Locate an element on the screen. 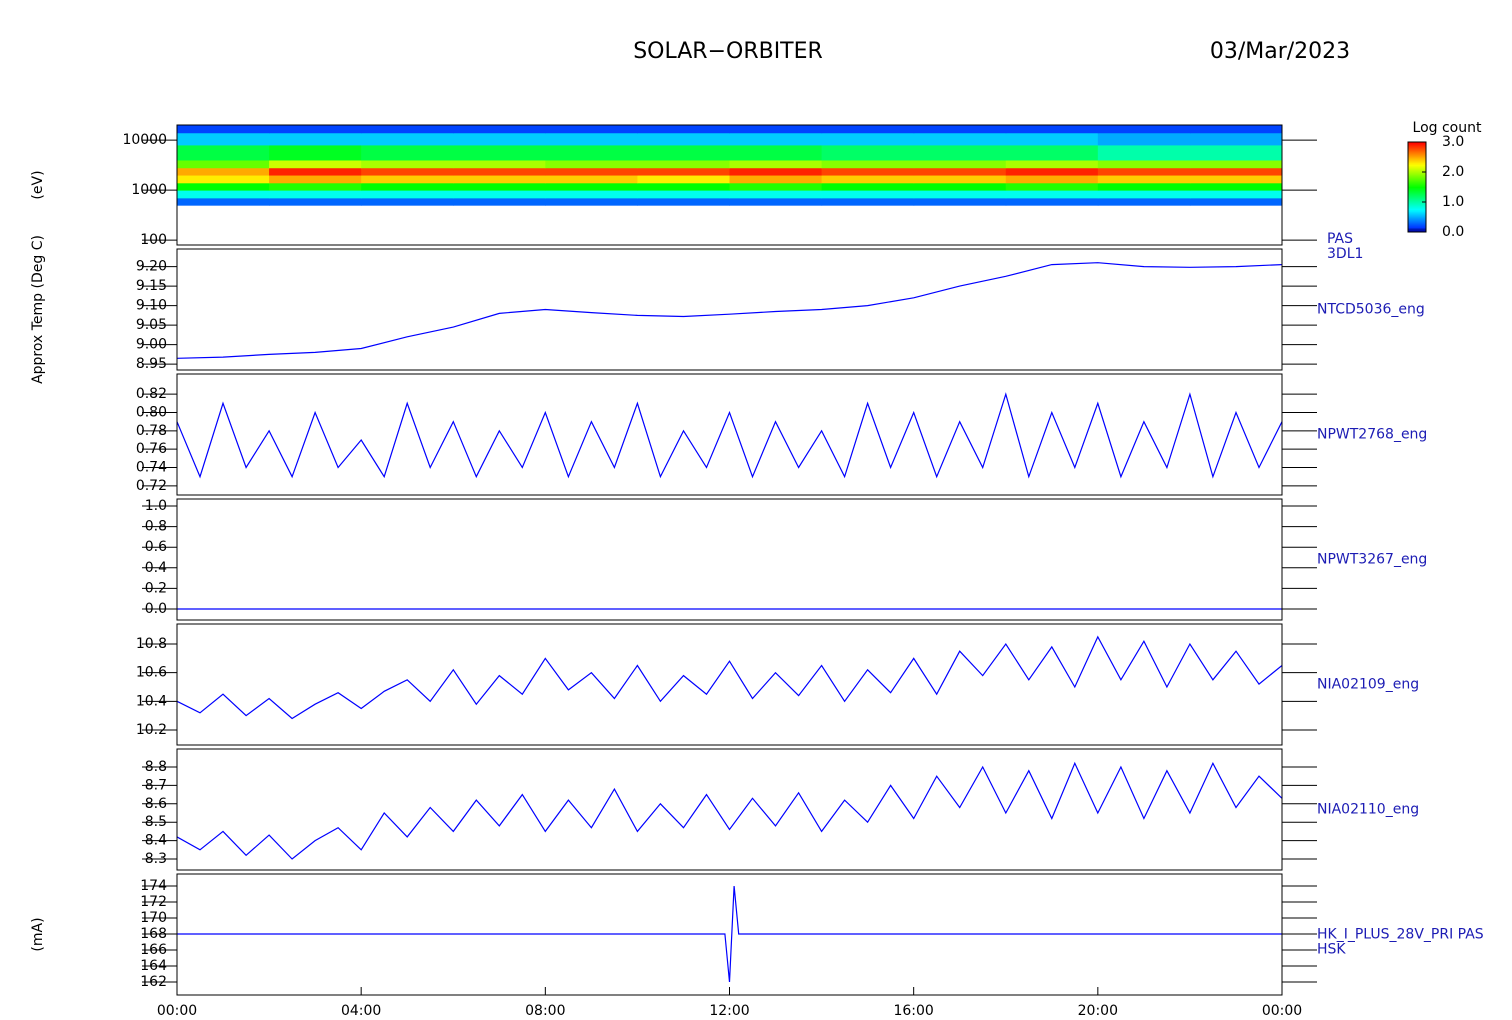  x-tick-label: 04:00 is located at coordinates (361, 1011).